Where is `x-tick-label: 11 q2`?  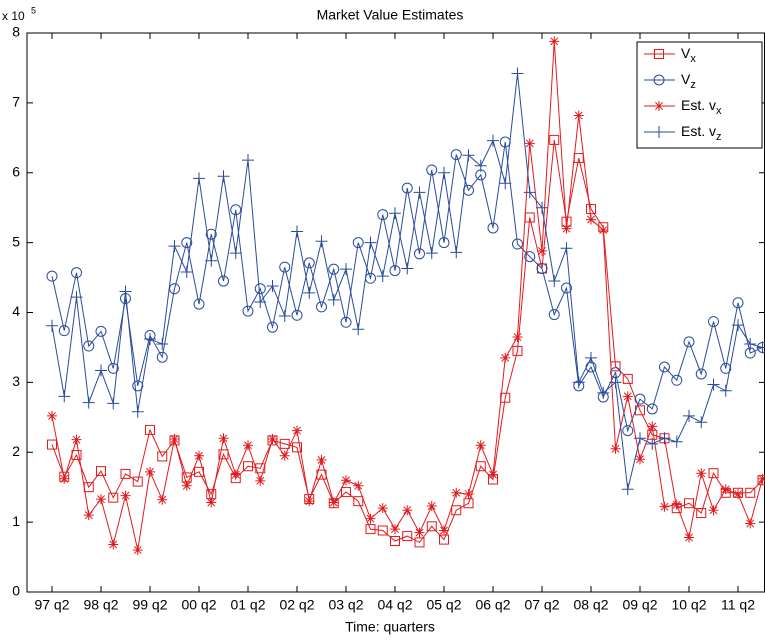
x-tick-label: 11 q2 is located at coordinates (738, 605).